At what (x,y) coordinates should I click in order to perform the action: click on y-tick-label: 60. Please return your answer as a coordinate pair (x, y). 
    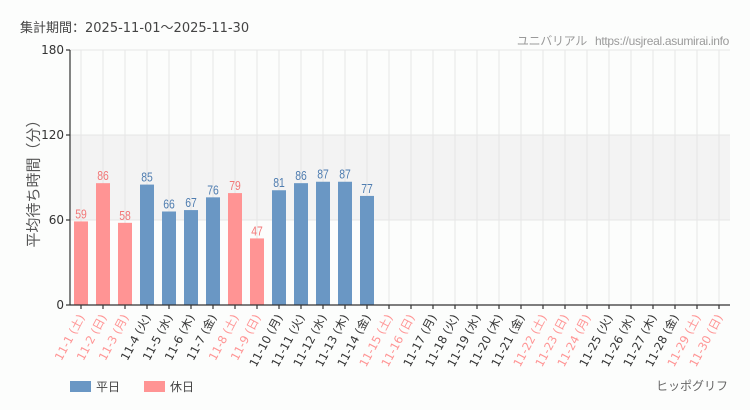
    Looking at the image, I should click on (56, 220).